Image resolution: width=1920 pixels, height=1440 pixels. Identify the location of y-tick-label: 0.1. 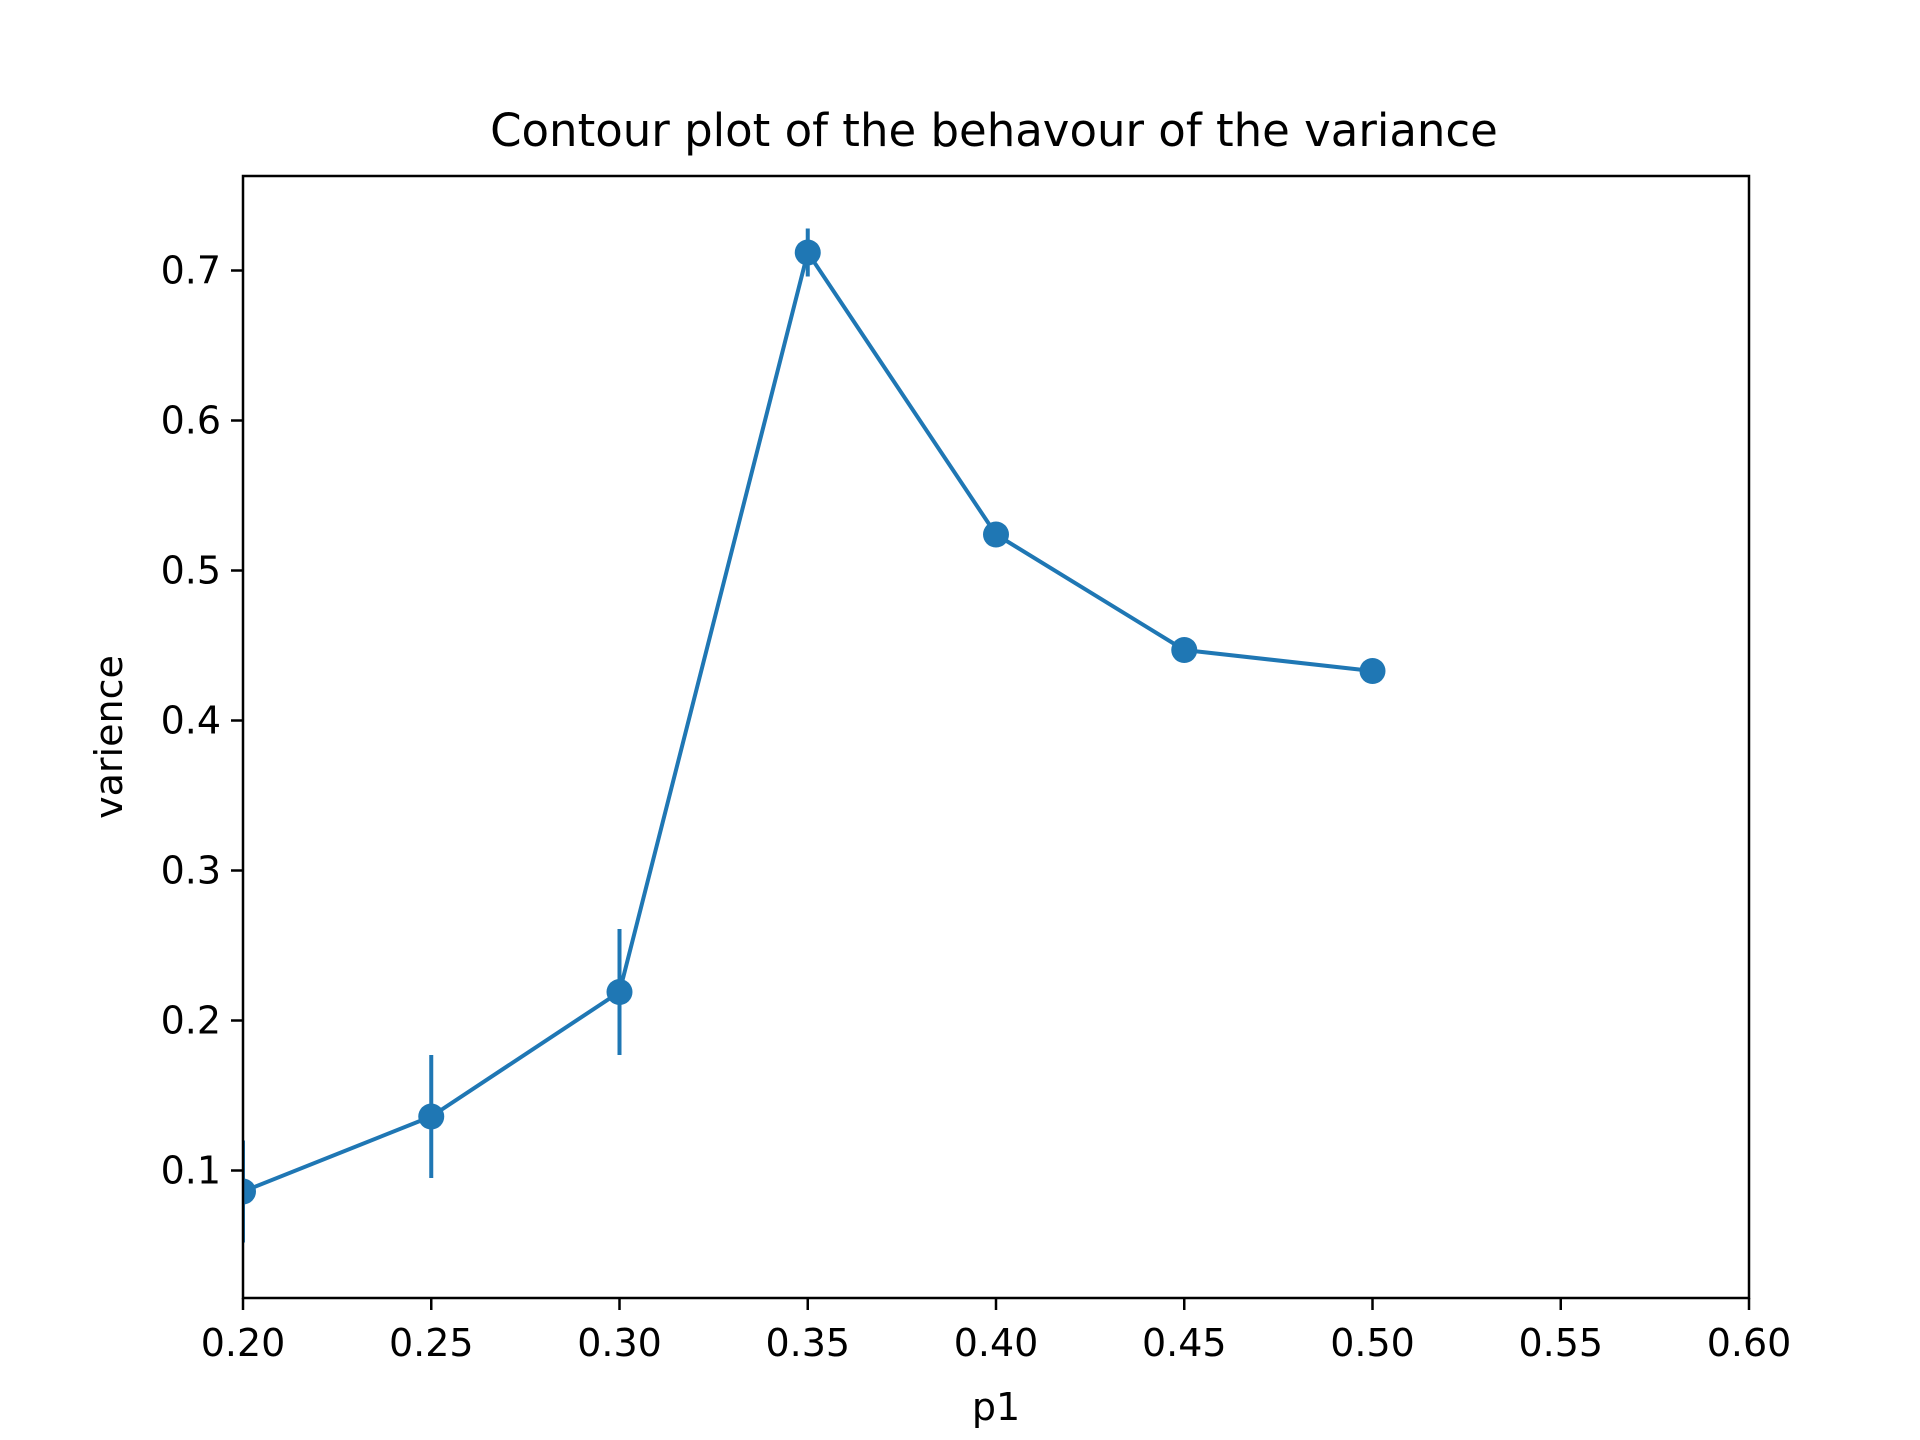
(191, 1171).